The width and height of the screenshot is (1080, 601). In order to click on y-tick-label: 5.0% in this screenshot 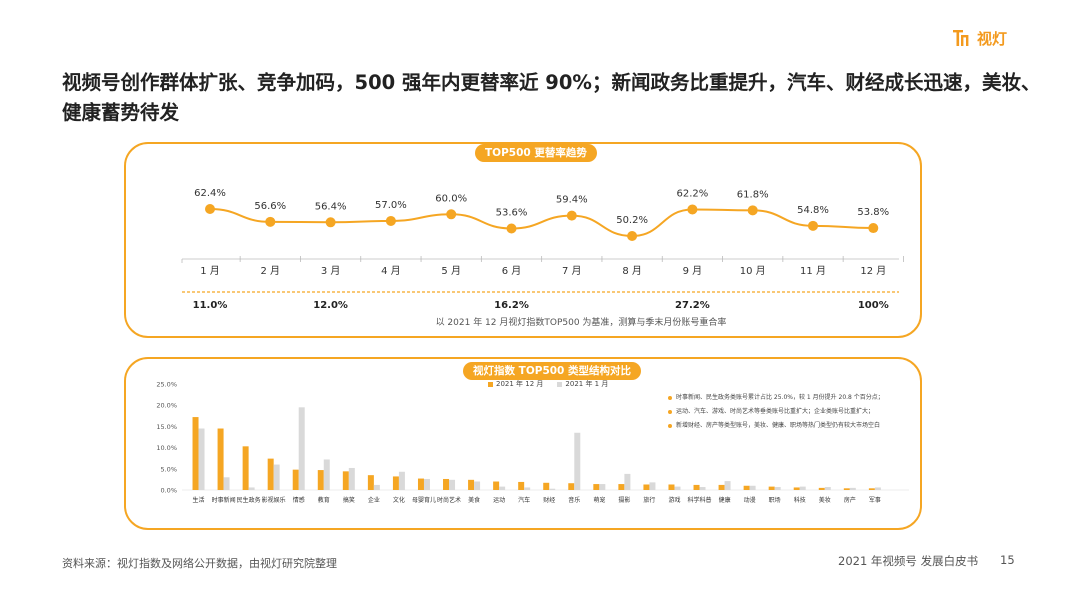, I will do `click(168, 469)`.